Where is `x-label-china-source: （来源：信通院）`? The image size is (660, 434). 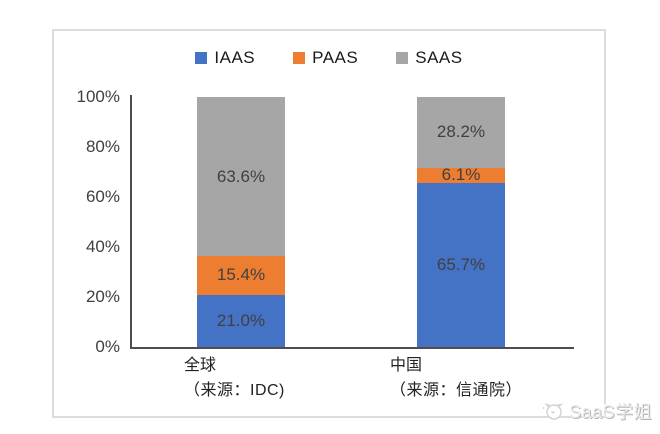 x-label-china-source: （来源：信通院） is located at coordinates (456, 390).